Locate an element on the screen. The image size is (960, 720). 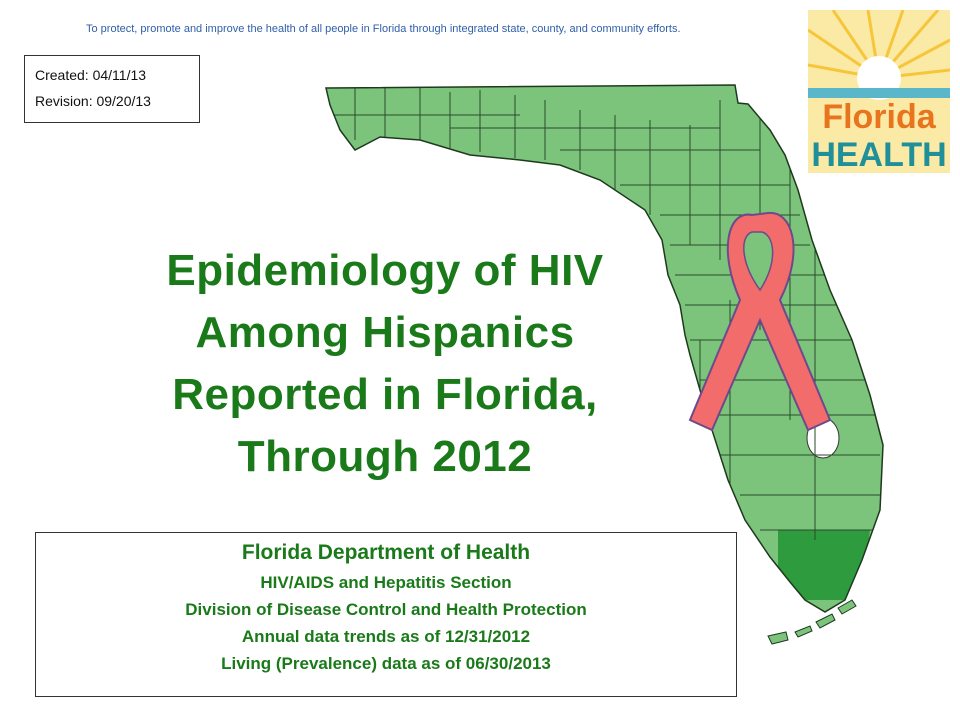
title-line-3: Reported in Florida, is located at coordinates (385, 394).